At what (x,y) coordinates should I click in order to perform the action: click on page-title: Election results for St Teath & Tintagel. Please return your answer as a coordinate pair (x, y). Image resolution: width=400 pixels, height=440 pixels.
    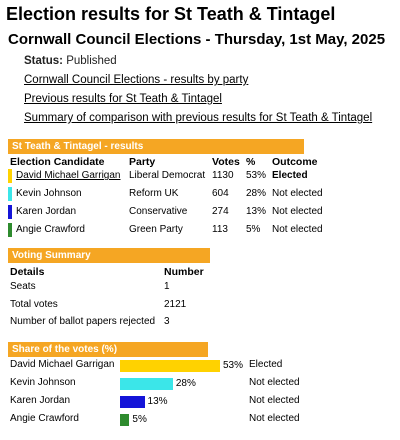
    Looking at the image, I should click on (171, 14).